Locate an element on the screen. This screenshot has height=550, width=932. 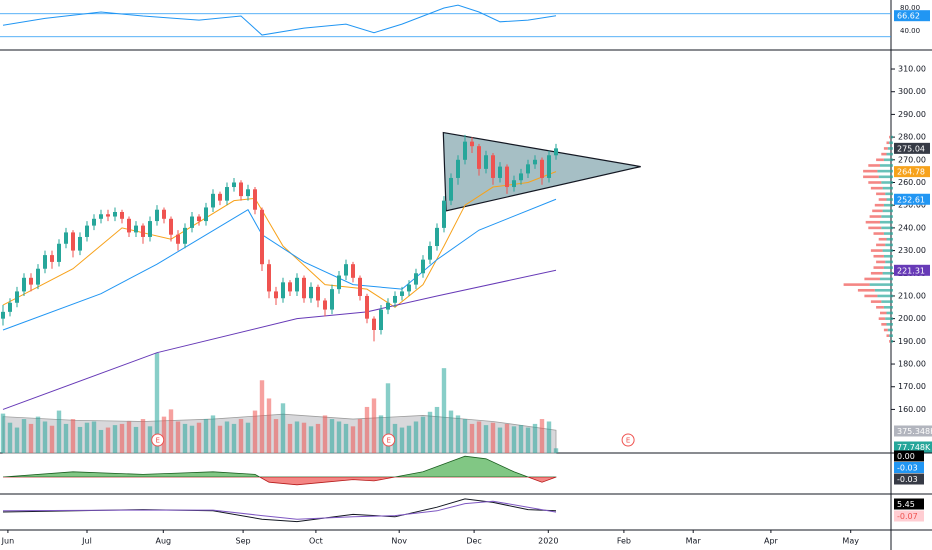
badge-label: 77.748K is located at coordinates (914, 447).